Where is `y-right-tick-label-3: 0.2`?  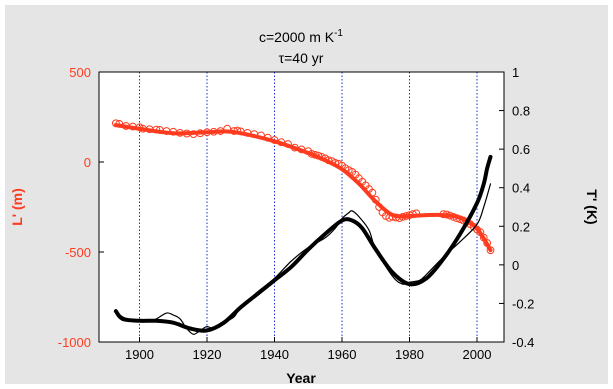
y-right-tick-label-3: 0.2 is located at coordinates (521, 226).